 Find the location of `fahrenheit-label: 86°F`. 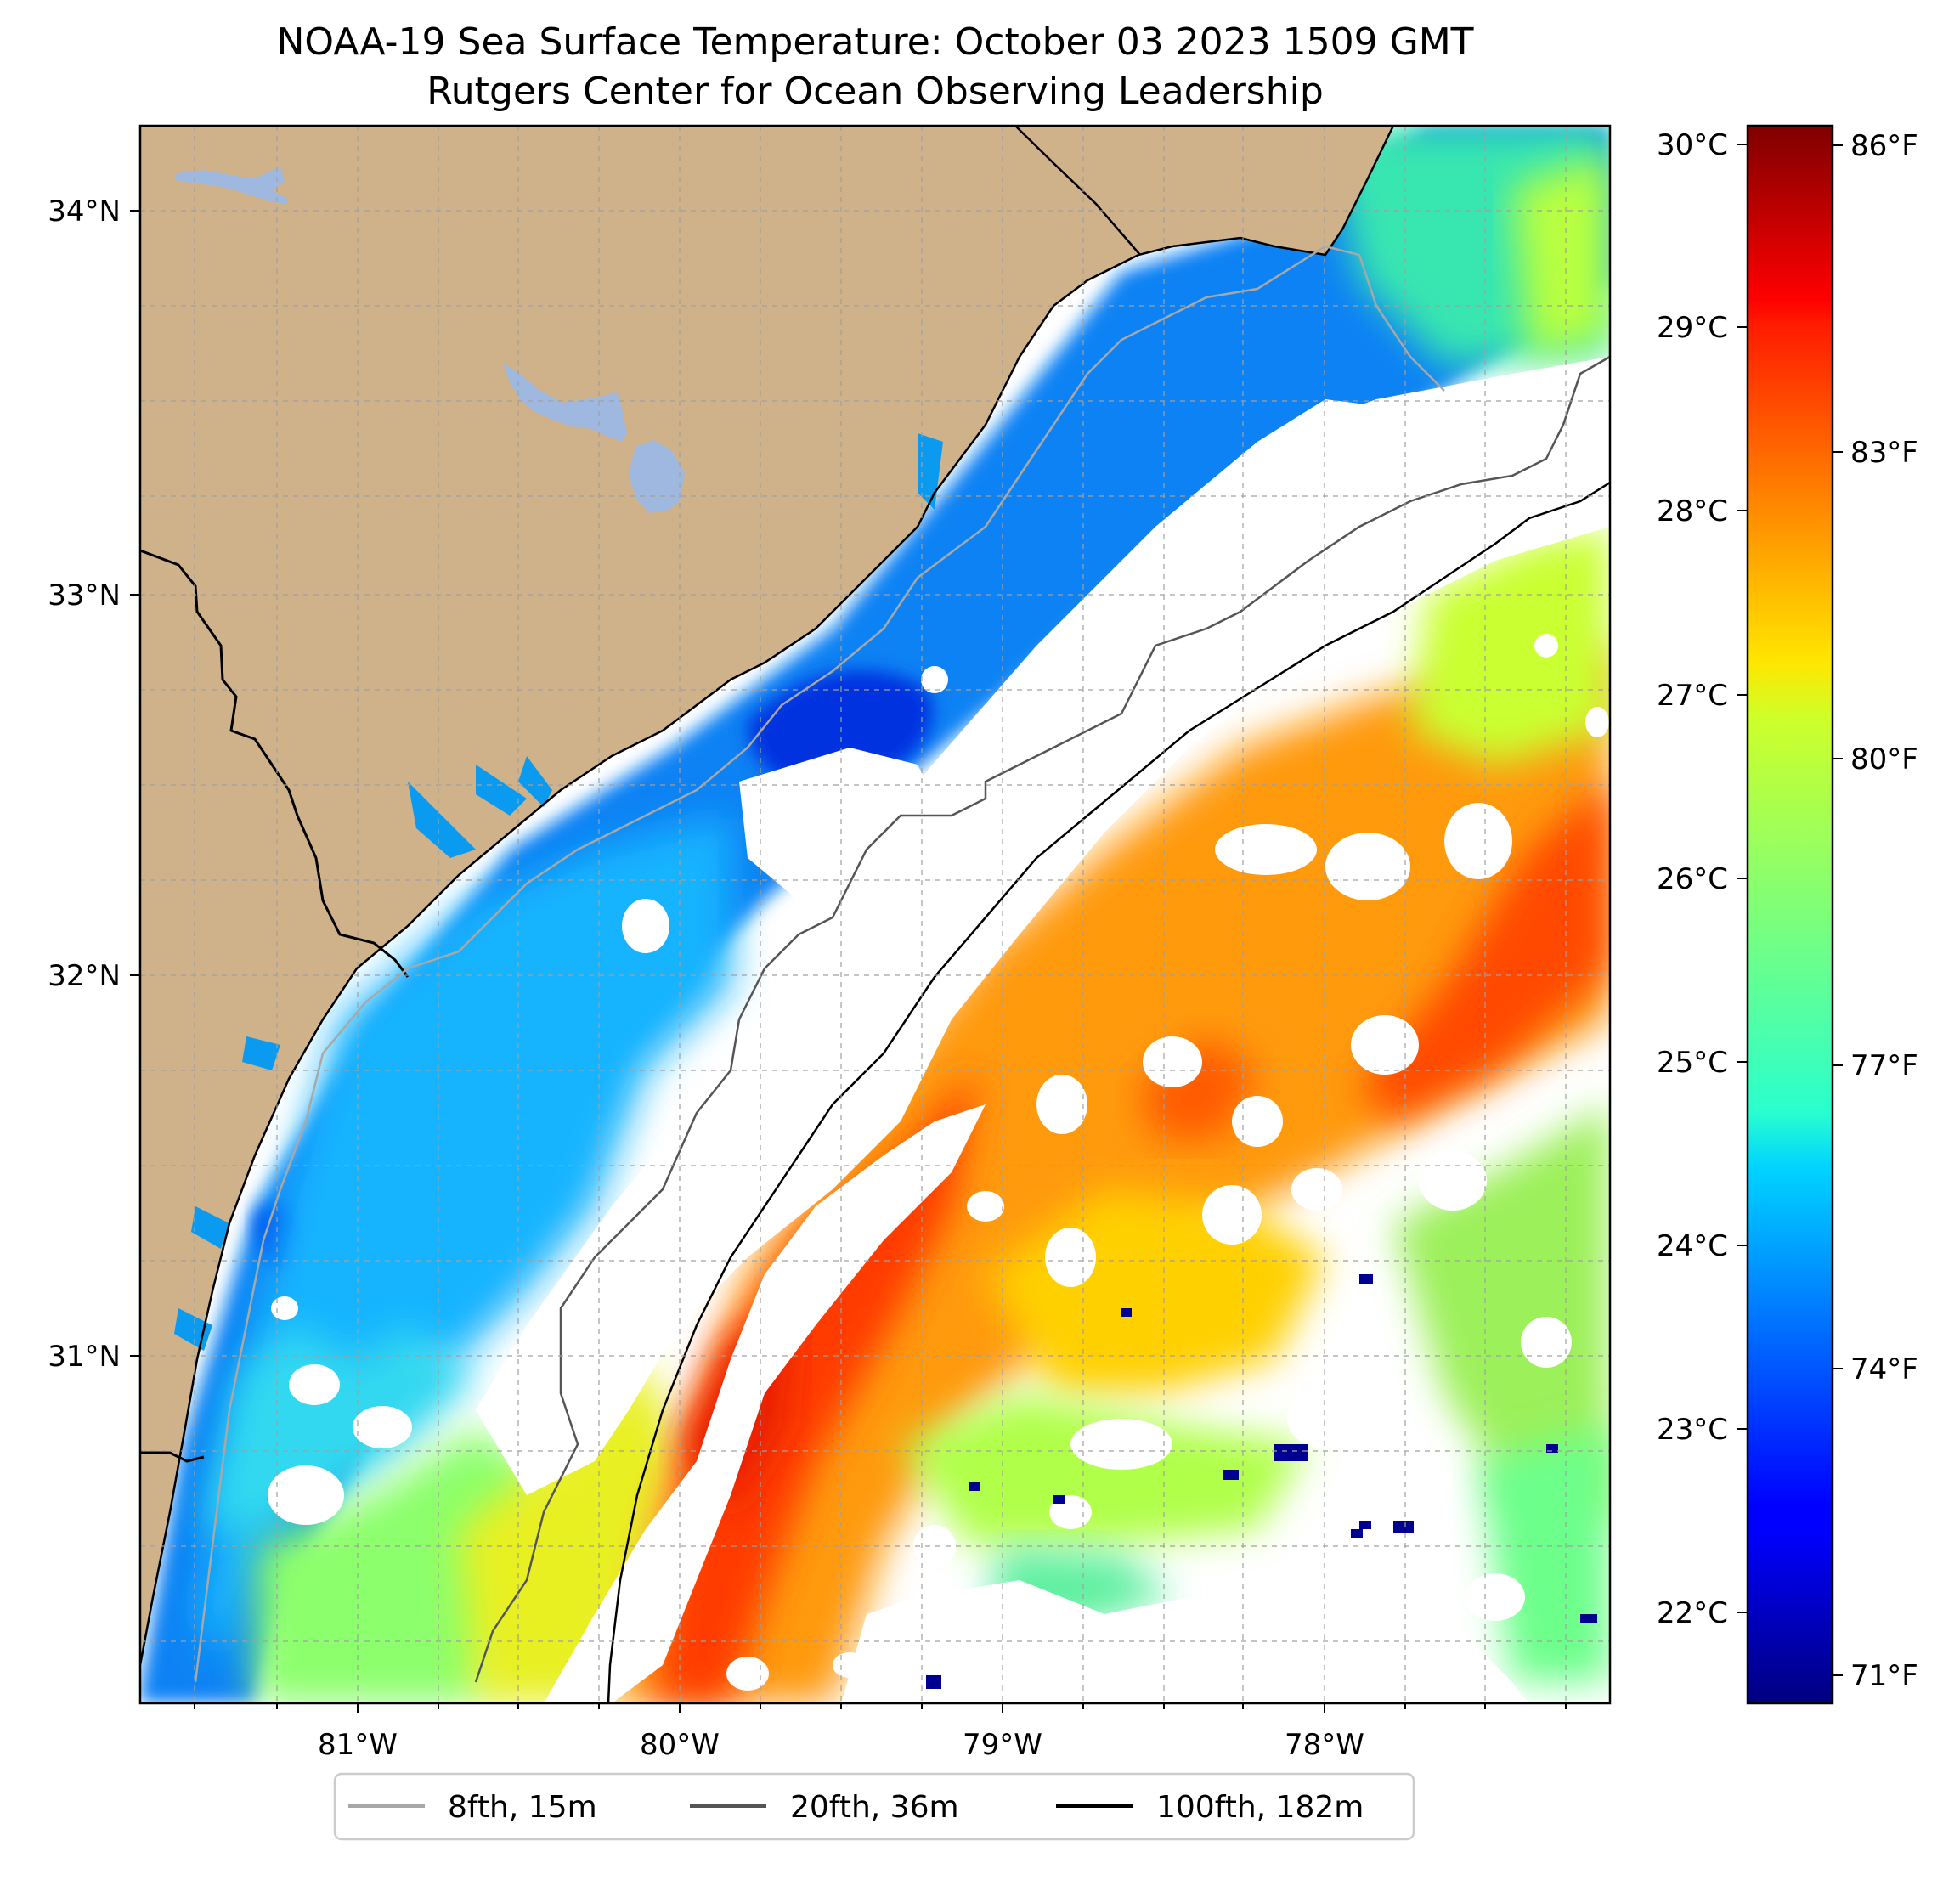

fahrenheit-label: 86°F is located at coordinates (1884, 146).